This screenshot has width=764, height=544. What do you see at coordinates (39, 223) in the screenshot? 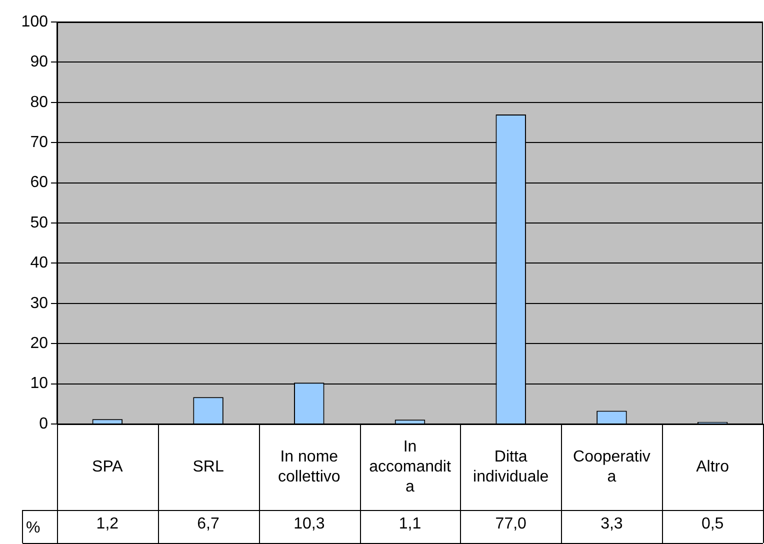
I see `y-tick-label: 50` at bounding box center [39, 223].